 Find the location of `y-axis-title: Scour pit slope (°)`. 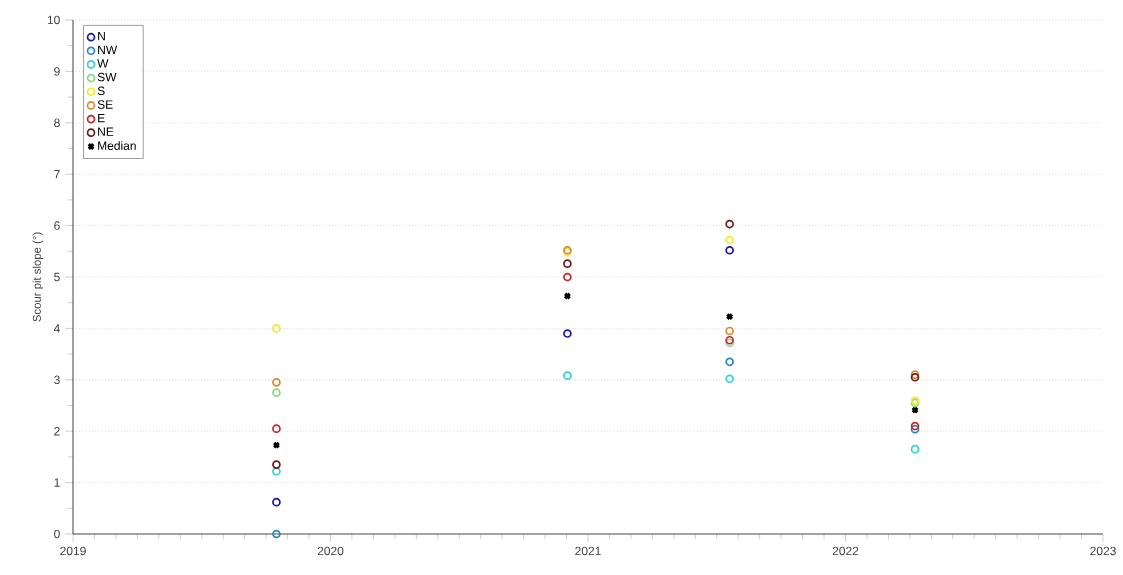

y-axis-title: Scour pit slope (°) is located at coordinates (38, 277).